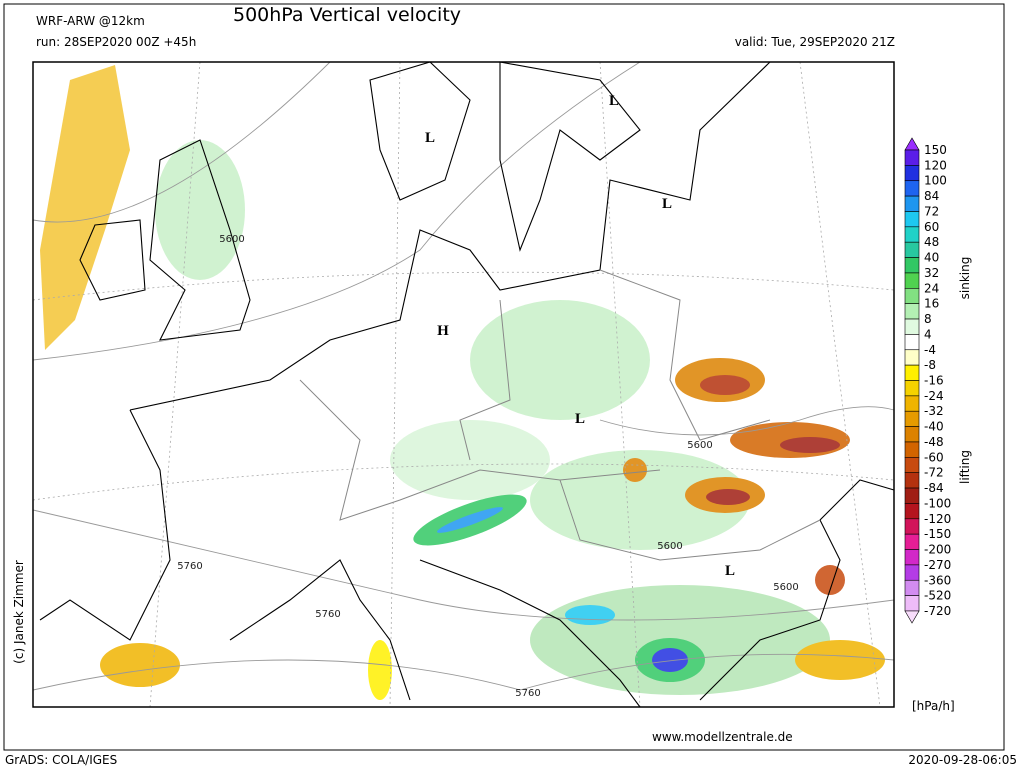 This screenshot has width=1024, height=768. I want to click on colorbar-level: -520, so click(937, 596).